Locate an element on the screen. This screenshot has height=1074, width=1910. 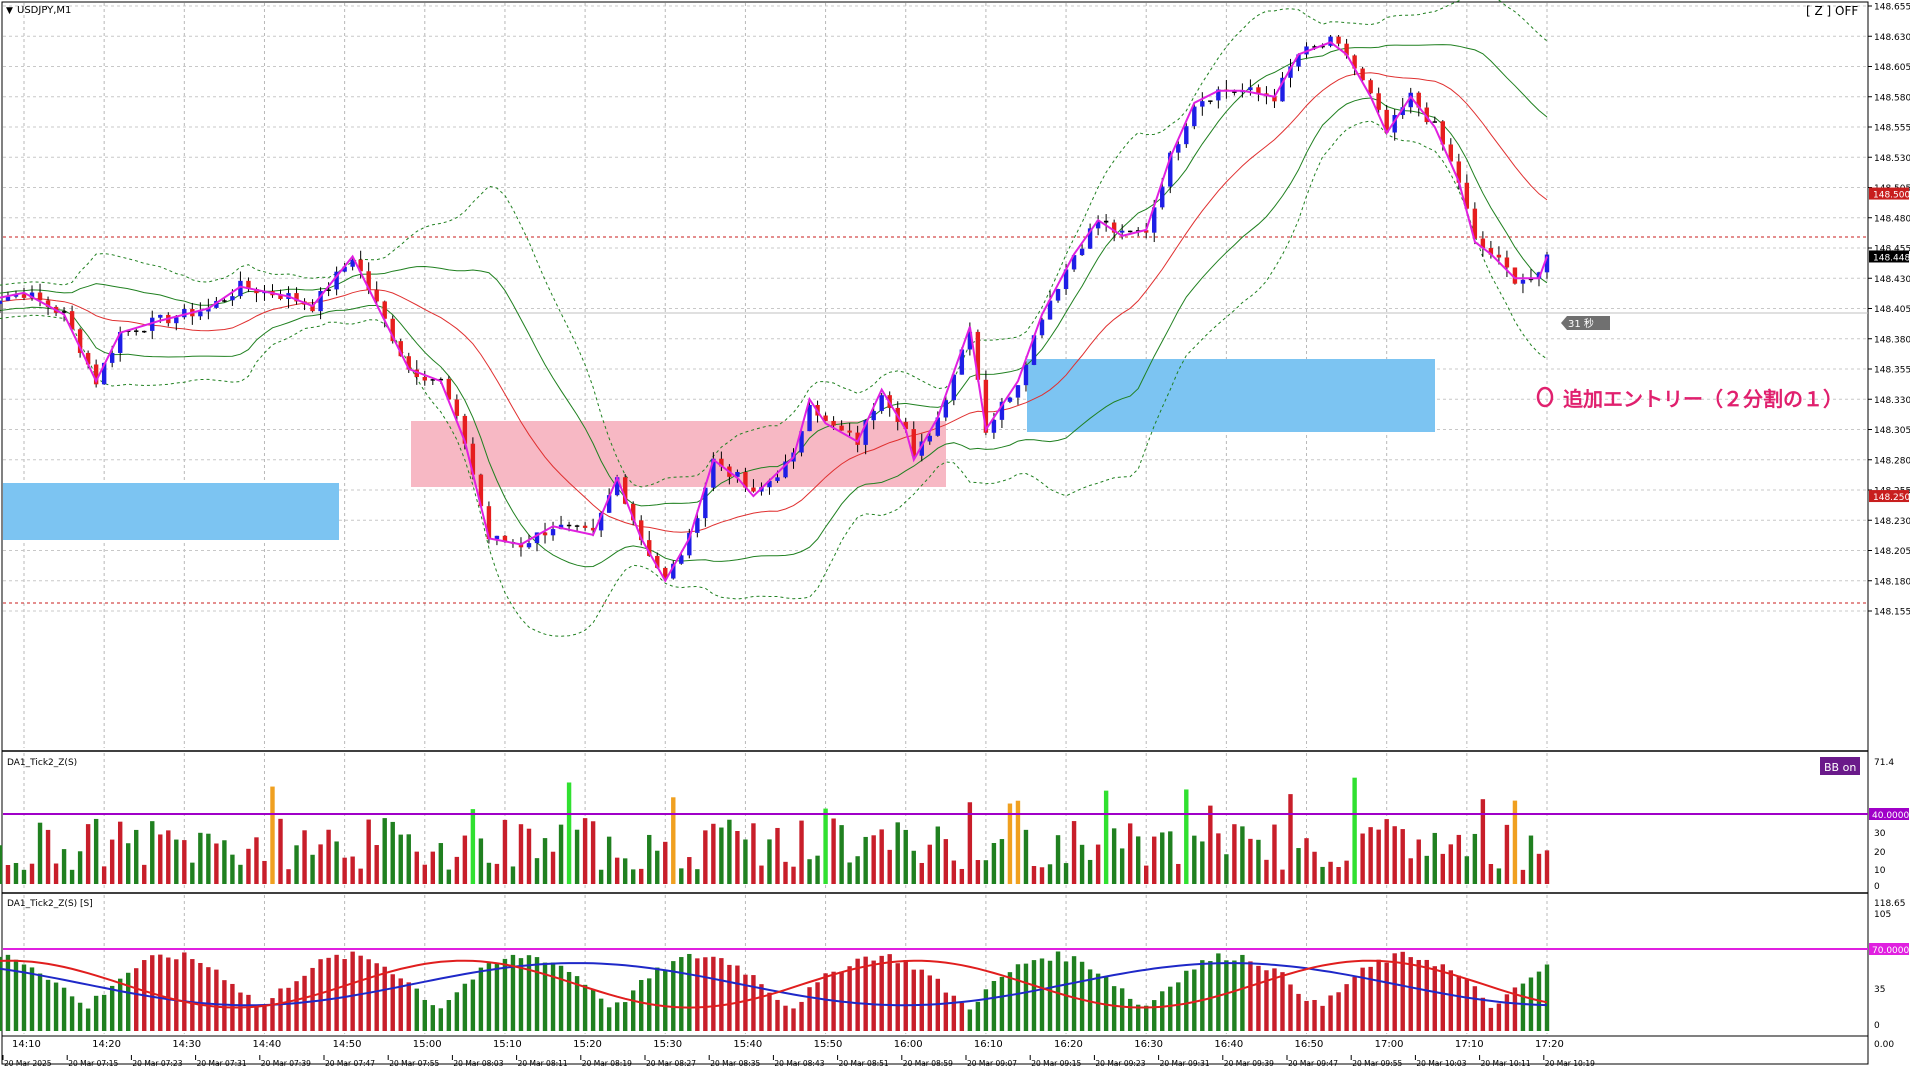
subwindow2-tick-label: 118.65 is located at coordinates (1890, 904).